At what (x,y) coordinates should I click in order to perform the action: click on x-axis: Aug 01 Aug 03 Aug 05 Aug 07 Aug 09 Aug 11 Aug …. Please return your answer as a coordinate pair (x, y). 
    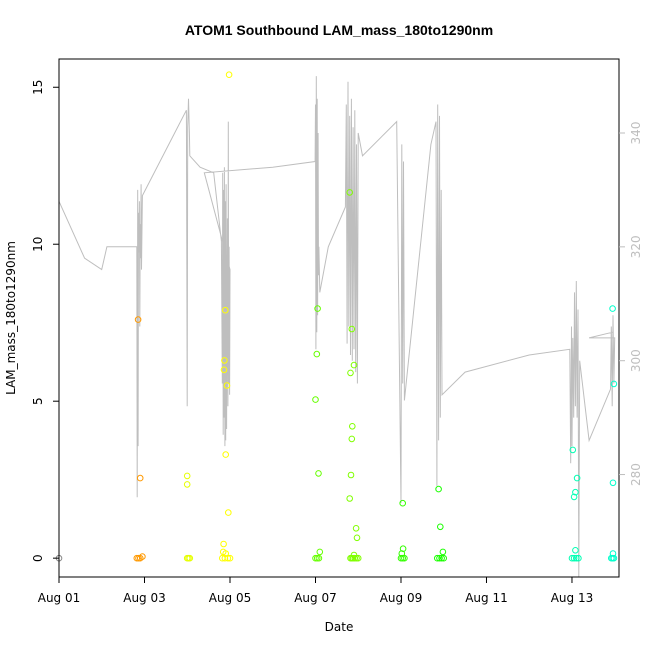
    Looking at the image, I should click on (315, 591).